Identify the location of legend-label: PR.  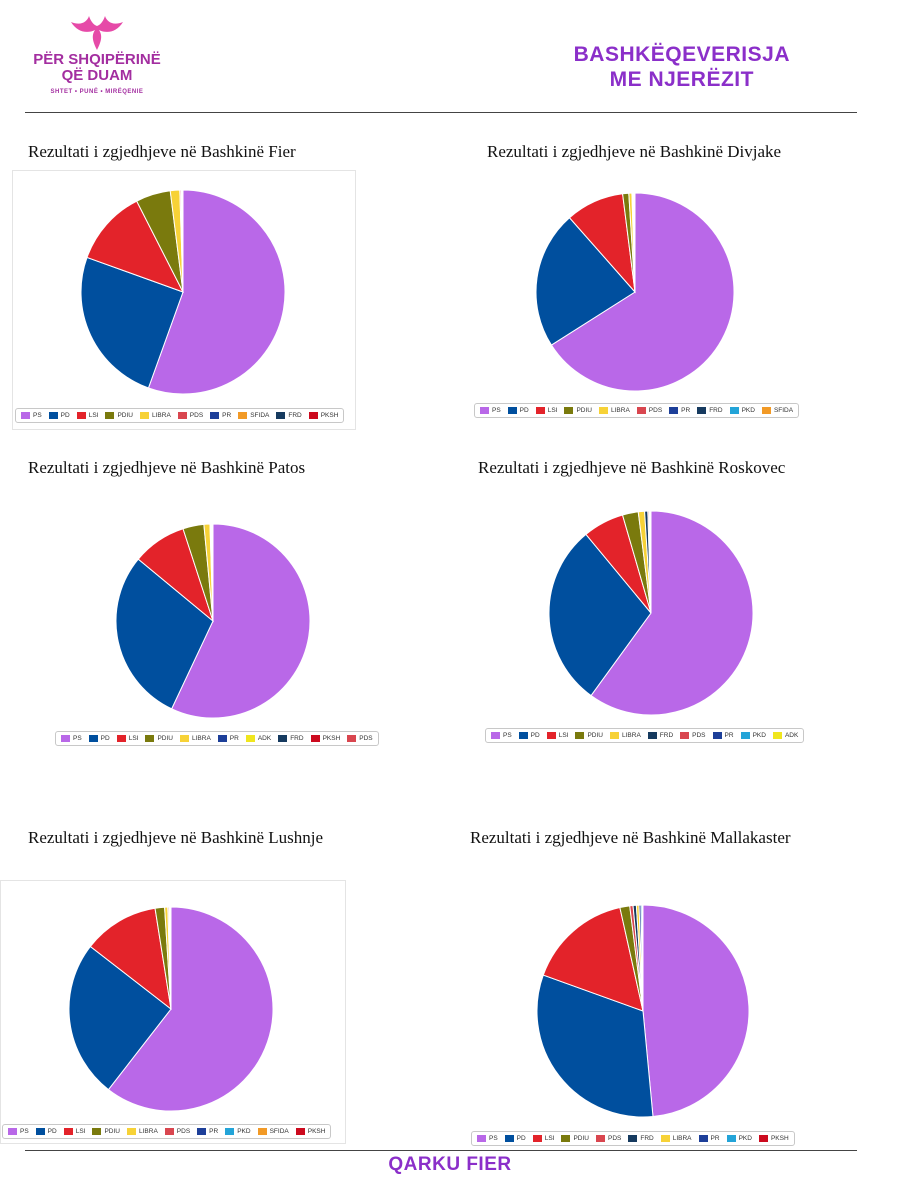
(686, 410).